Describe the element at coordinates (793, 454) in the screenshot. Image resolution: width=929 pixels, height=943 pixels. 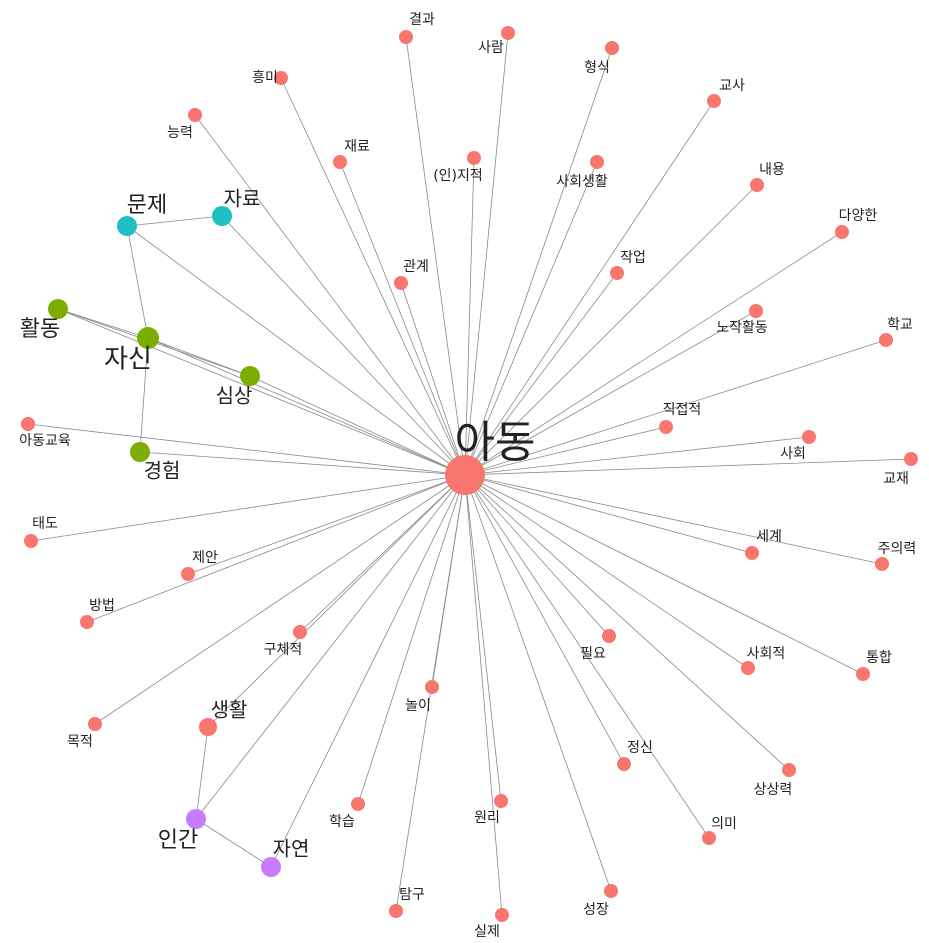
I see `node-label: 사회` at that location.